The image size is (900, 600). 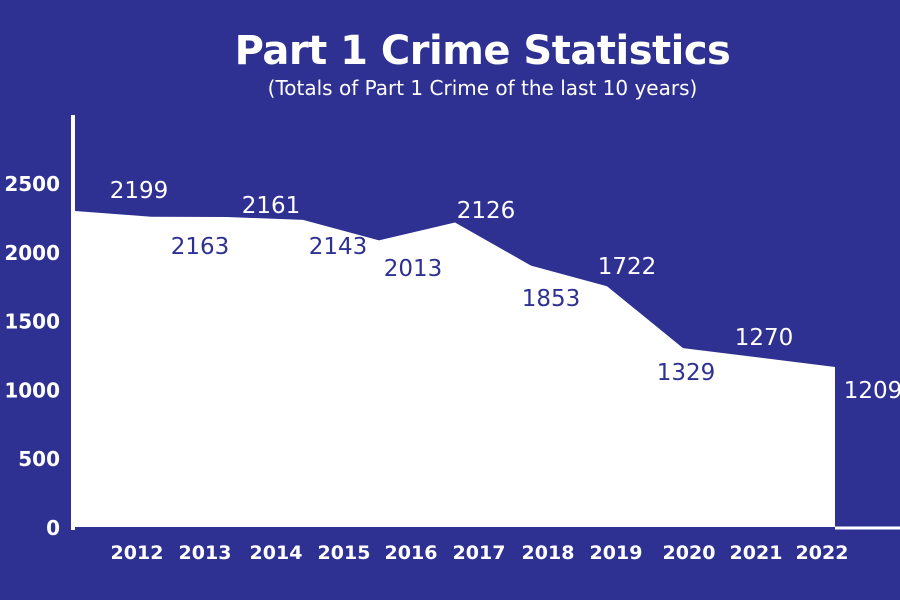 I want to click on y-tick-label: 2000, so click(x=32, y=253).